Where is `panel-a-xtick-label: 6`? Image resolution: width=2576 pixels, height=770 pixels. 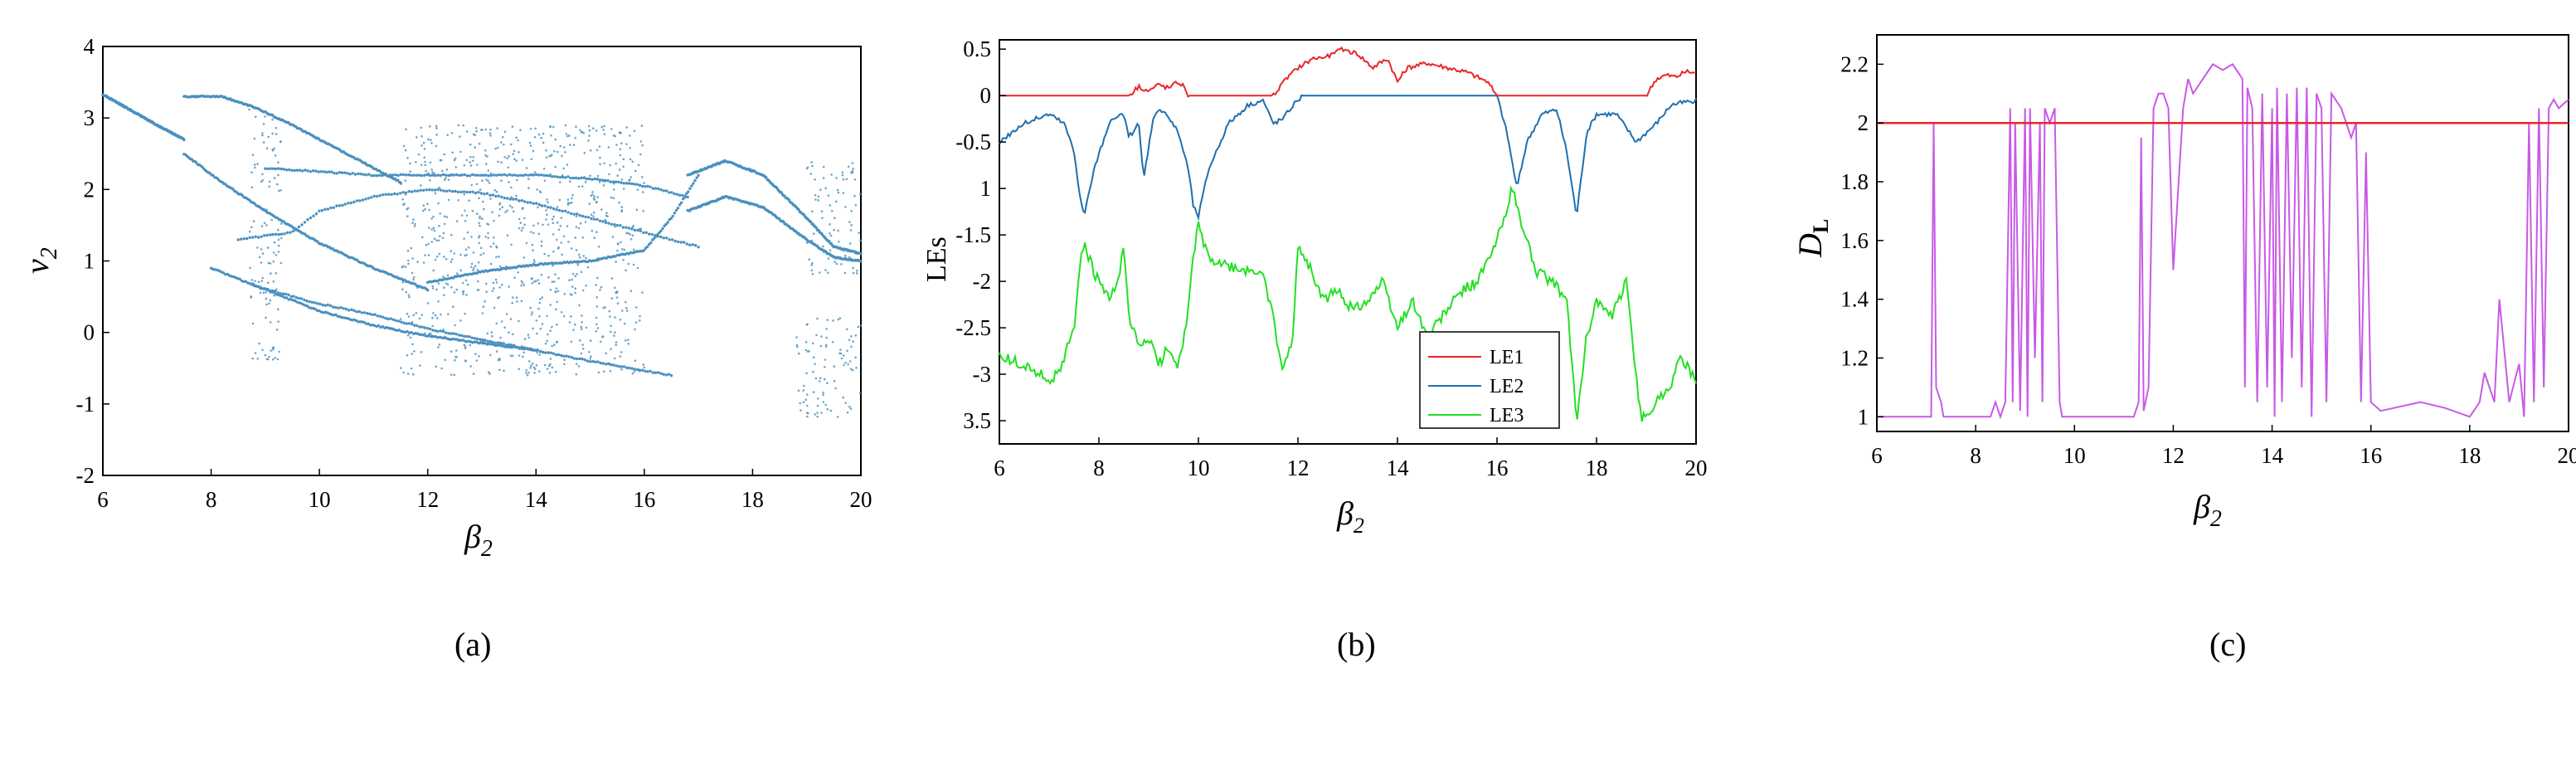 panel-a-xtick-label: 6 is located at coordinates (103, 499).